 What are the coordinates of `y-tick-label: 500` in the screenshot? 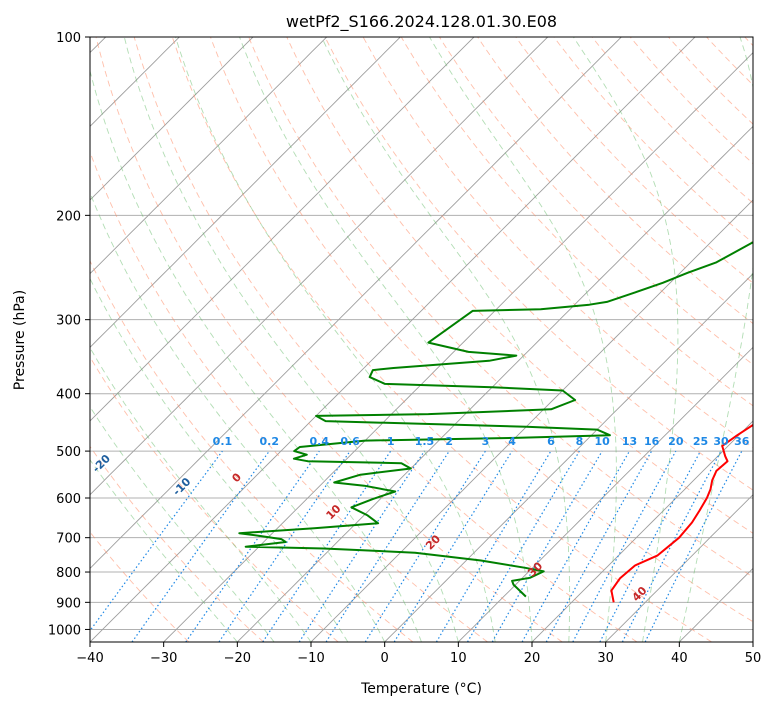 It's located at (68, 452).